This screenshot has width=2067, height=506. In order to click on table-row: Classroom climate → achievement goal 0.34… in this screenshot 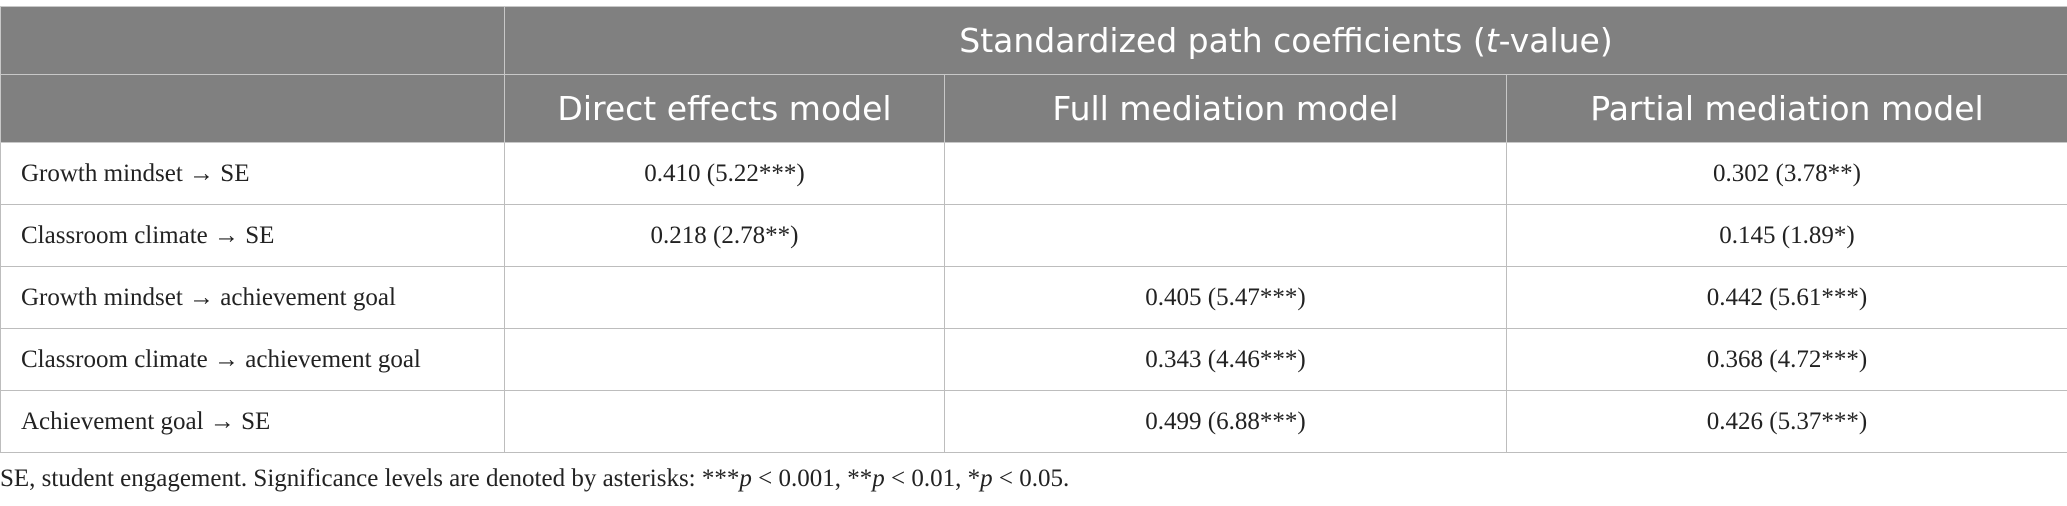, I will do `click(1033, 359)`.